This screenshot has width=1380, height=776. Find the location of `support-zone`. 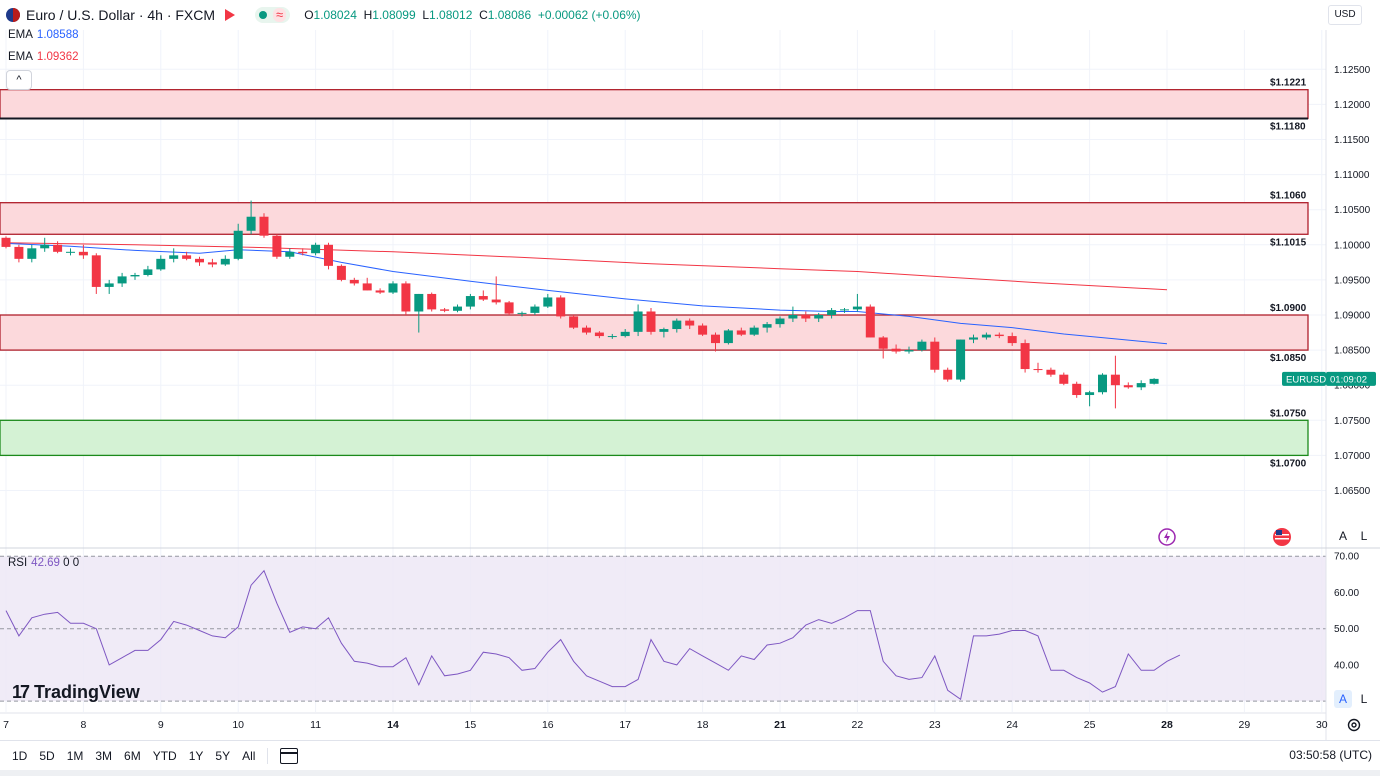

support-zone is located at coordinates (654, 438).